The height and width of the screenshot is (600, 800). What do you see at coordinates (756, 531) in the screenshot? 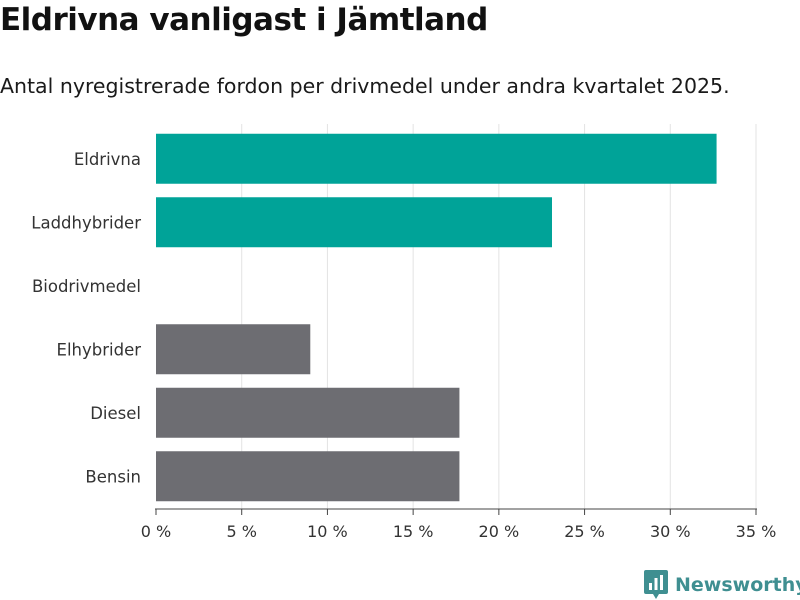
I see `x-tick-label: 35 %` at bounding box center [756, 531].